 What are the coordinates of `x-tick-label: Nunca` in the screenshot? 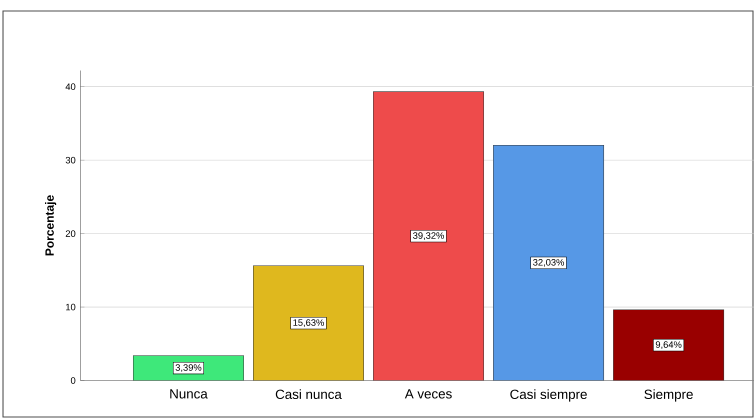 It's located at (189, 394).